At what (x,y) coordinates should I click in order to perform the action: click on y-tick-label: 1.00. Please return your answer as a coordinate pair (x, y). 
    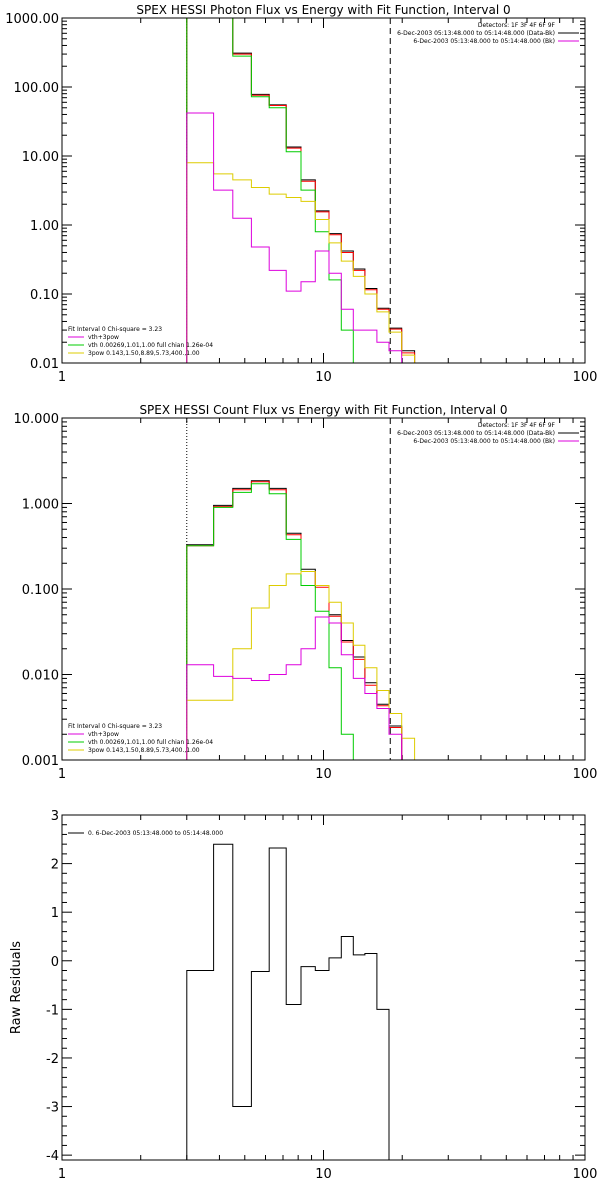
    Looking at the image, I should click on (44, 226).